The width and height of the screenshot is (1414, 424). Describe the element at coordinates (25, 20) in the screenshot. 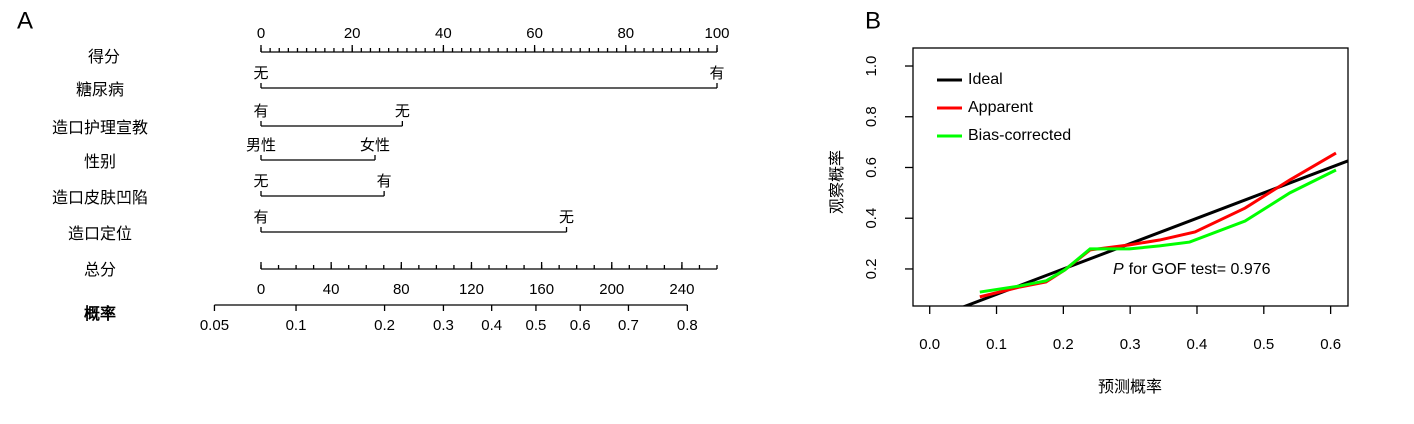

I see `panel-label: A` at that location.